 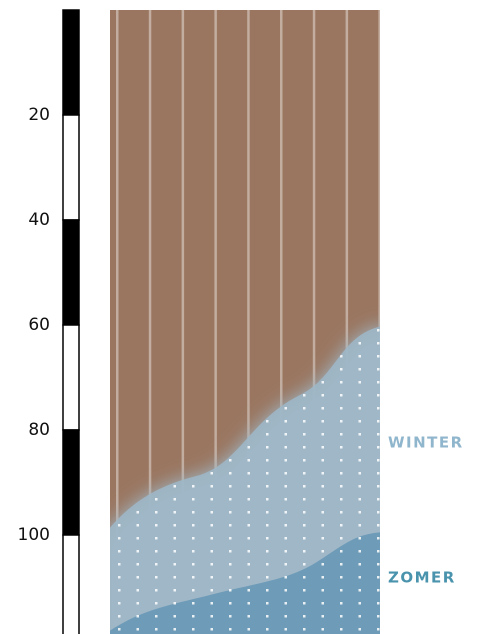 What do you see at coordinates (39, 115) in the screenshot?
I see `depth-label: 20` at bounding box center [39, 115].